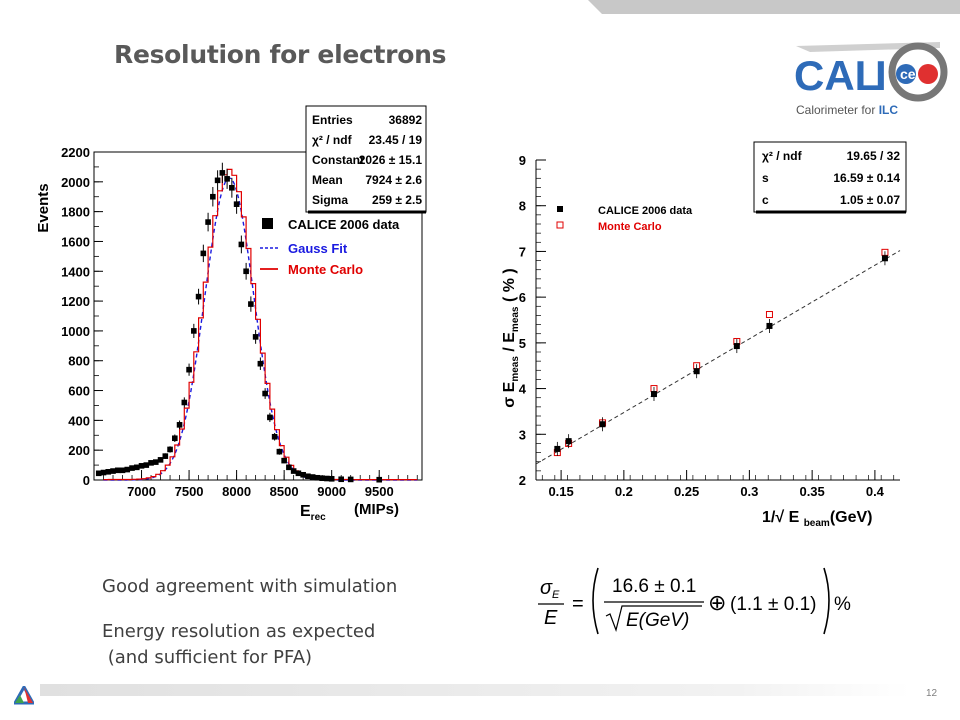  I want to click on y-tick-label: 5, so click(522, 343).